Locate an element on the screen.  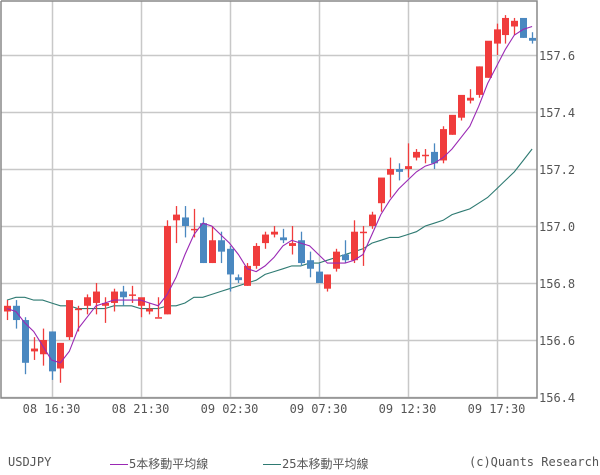
legend-ma25: 25本移動平均線 is located at coordinates (315, 463).